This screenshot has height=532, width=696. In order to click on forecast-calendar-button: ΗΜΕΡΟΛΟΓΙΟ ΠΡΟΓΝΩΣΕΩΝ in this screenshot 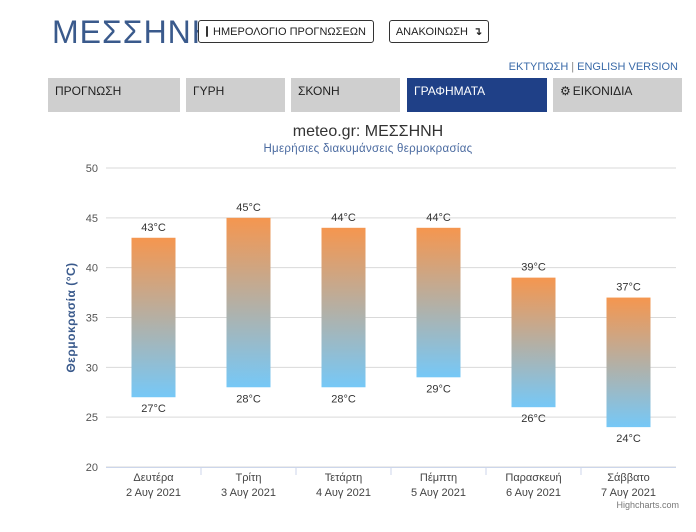, I will do `click(286, 31)`.